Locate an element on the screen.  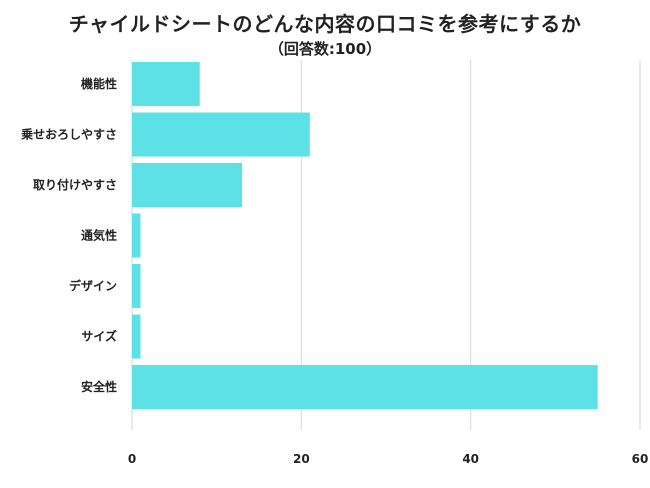
x-tick-label: 40 is located at coordinates (470, 459).